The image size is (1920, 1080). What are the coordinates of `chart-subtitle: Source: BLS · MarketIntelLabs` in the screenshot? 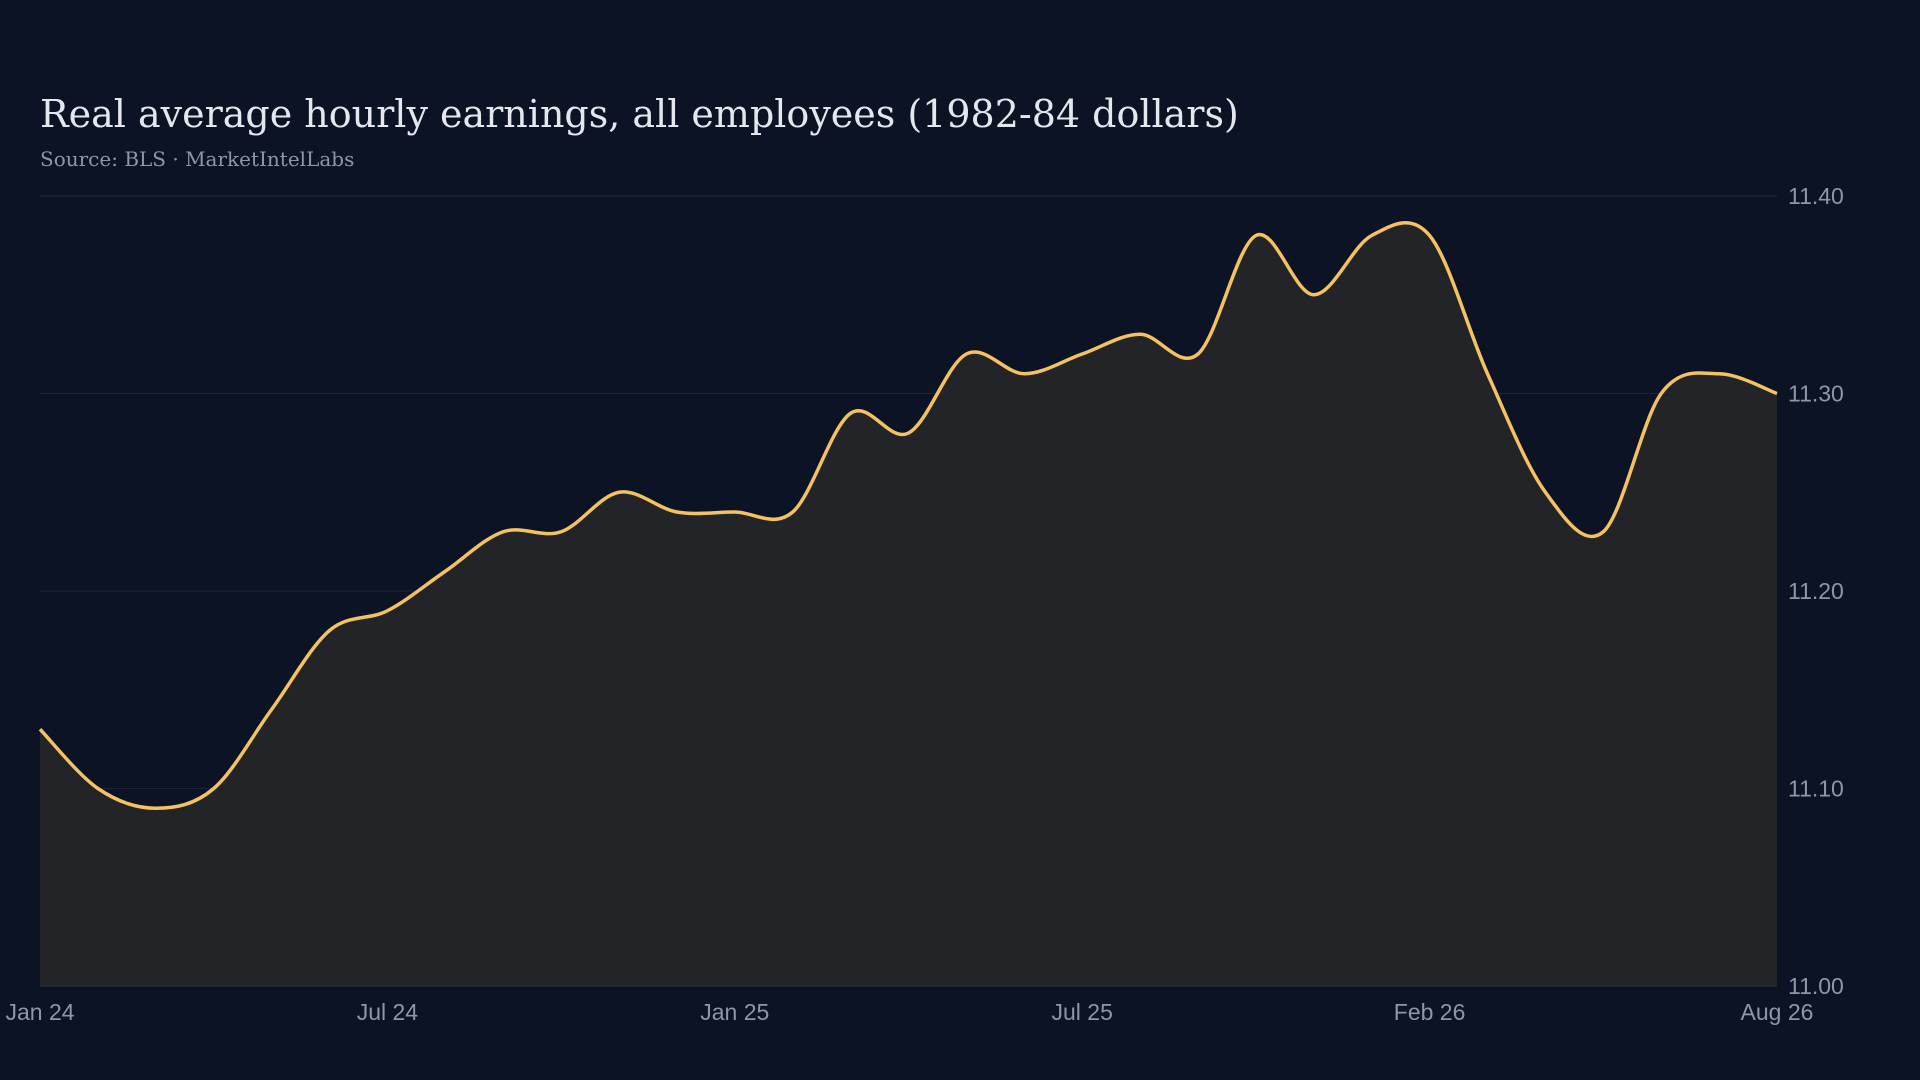 It's located at (197, 159).